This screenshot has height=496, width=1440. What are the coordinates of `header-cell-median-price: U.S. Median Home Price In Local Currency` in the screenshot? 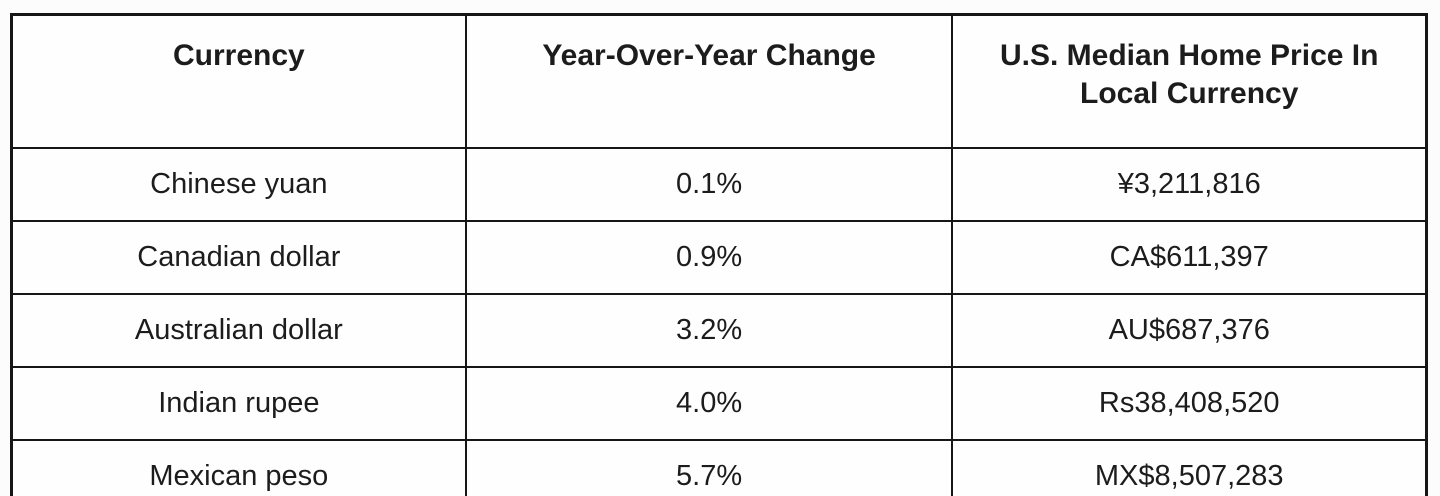 It's located at (1189, 81).